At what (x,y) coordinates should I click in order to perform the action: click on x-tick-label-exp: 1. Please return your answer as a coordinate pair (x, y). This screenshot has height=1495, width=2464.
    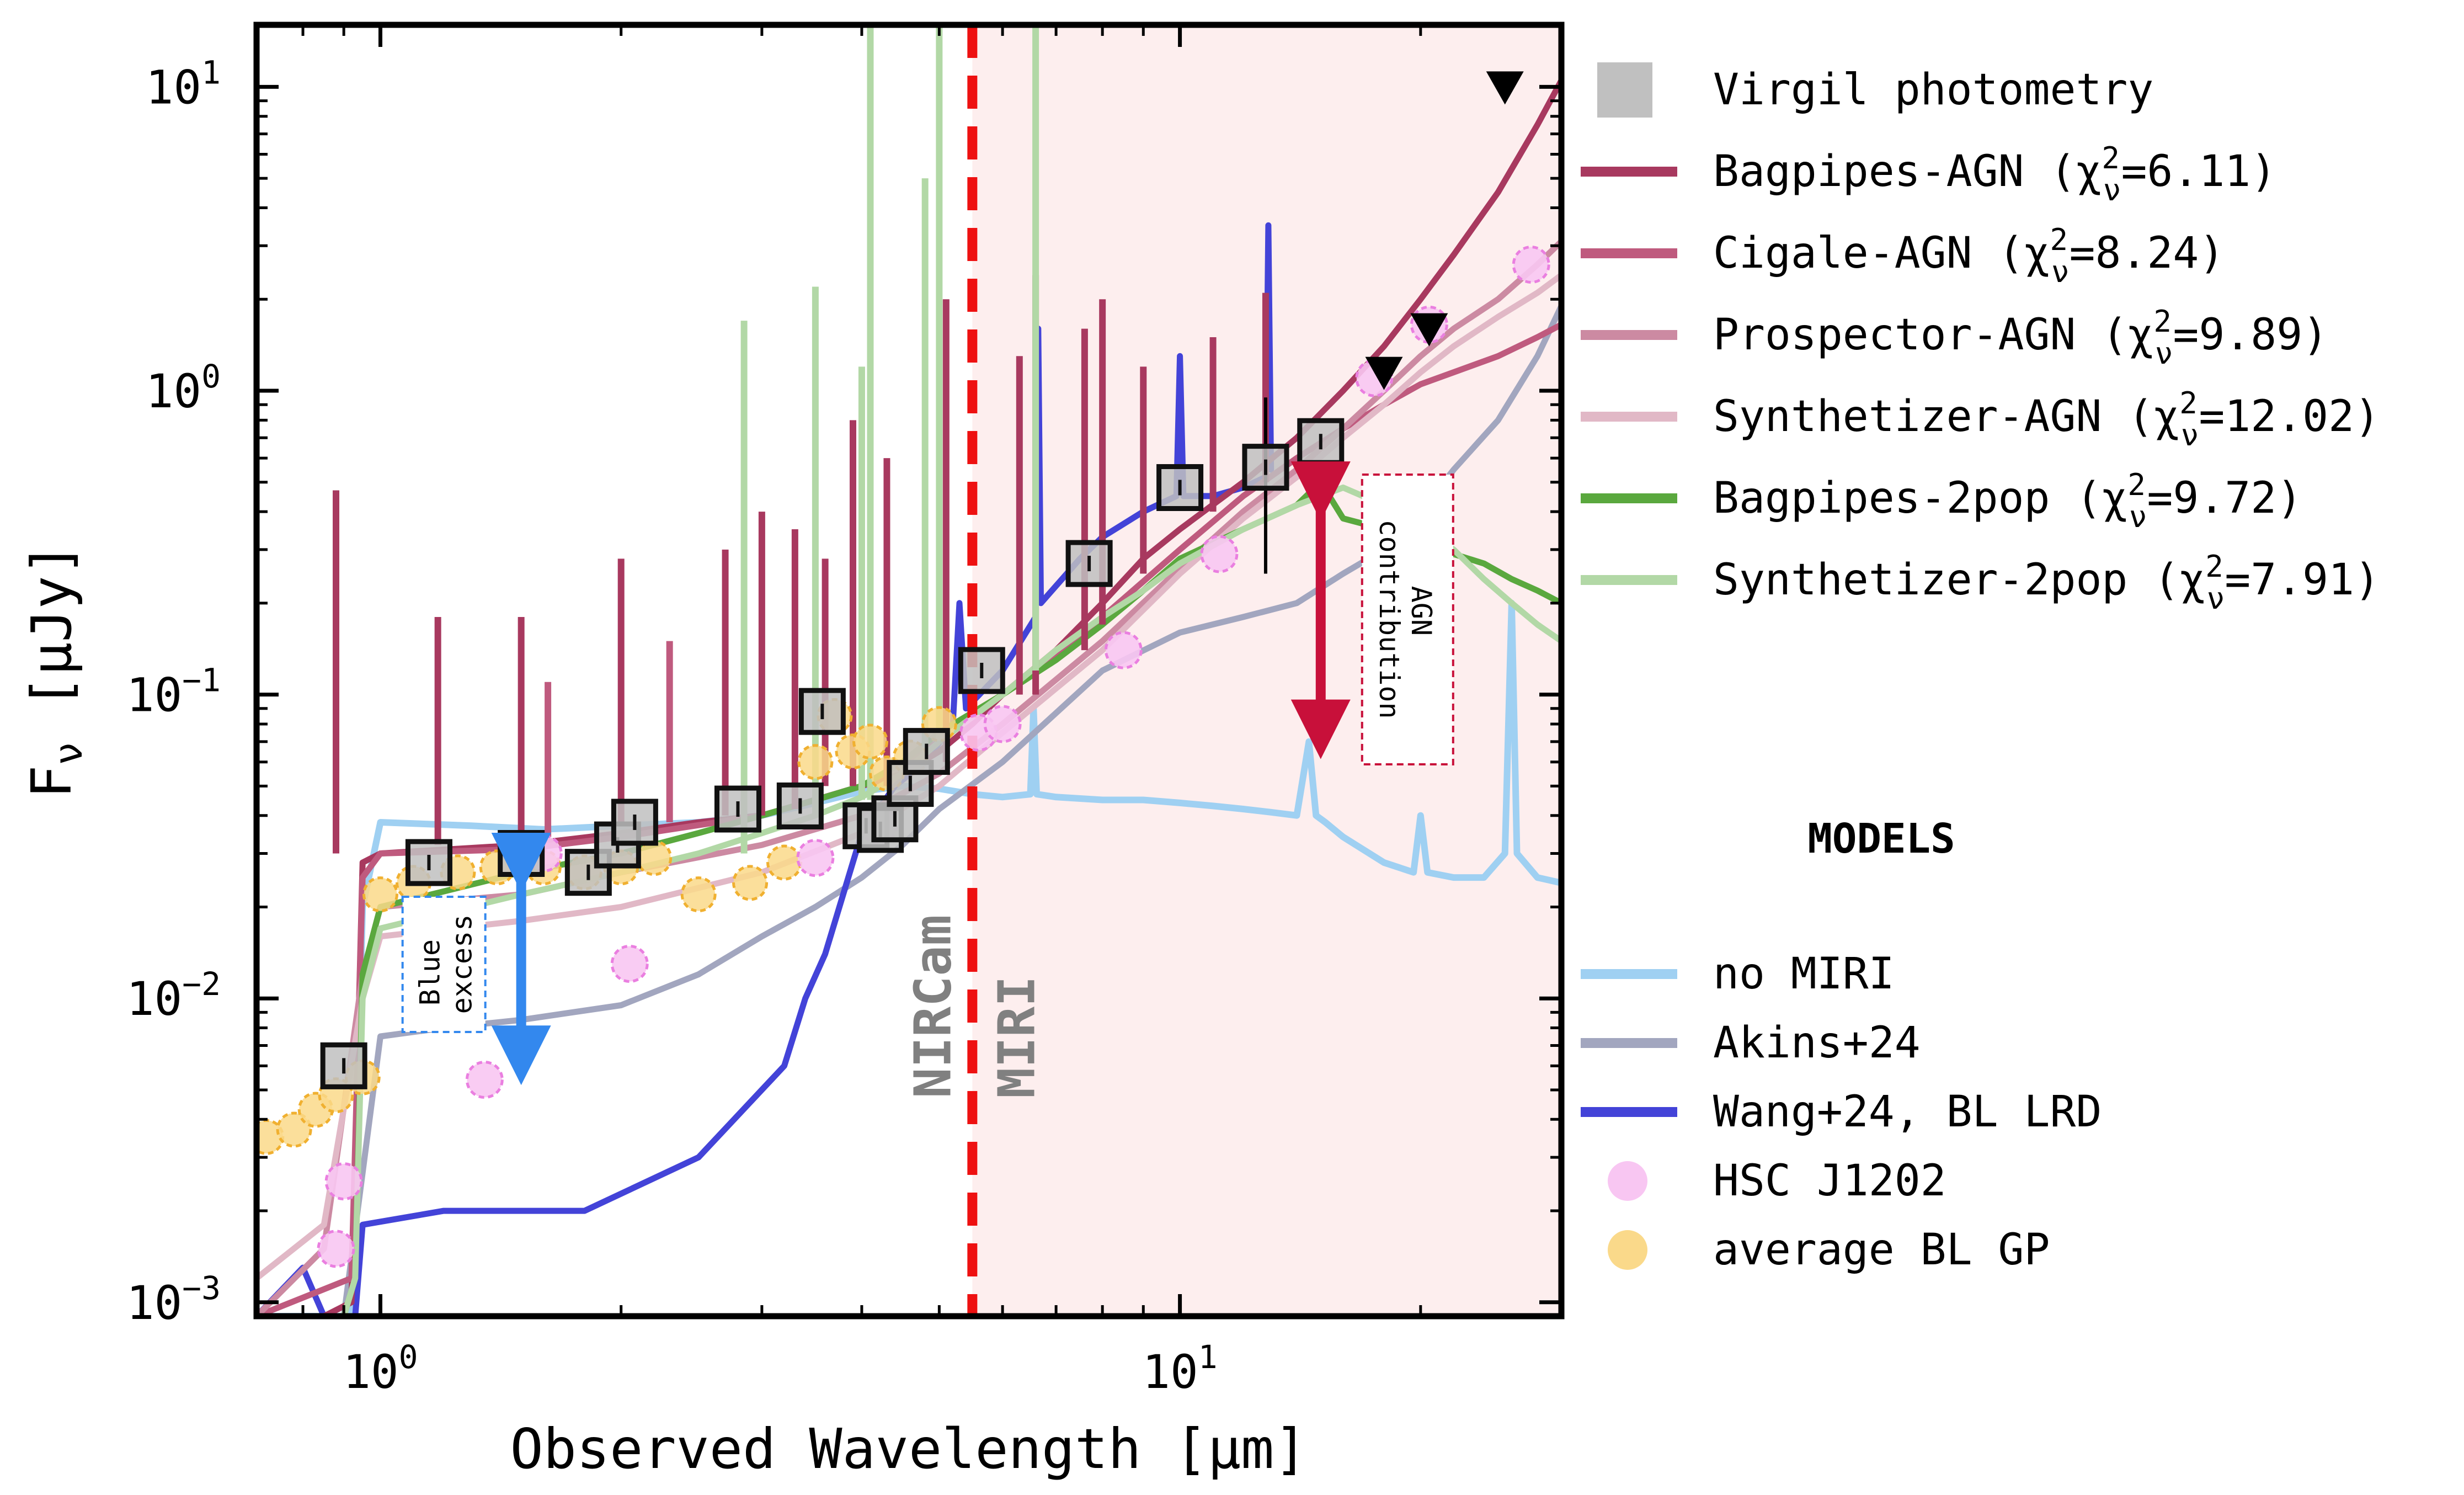
    Looking at the image, I should click on (1208, 1357).